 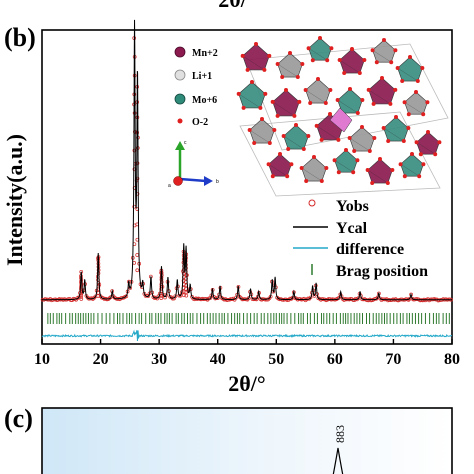 I want to click on li-label: Li+1, so click(x=202, y=76).